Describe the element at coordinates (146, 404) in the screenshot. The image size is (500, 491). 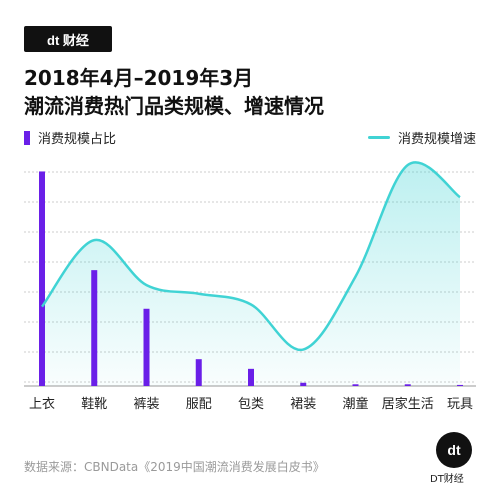
I see `x-tick-label: 裤装` at that location.